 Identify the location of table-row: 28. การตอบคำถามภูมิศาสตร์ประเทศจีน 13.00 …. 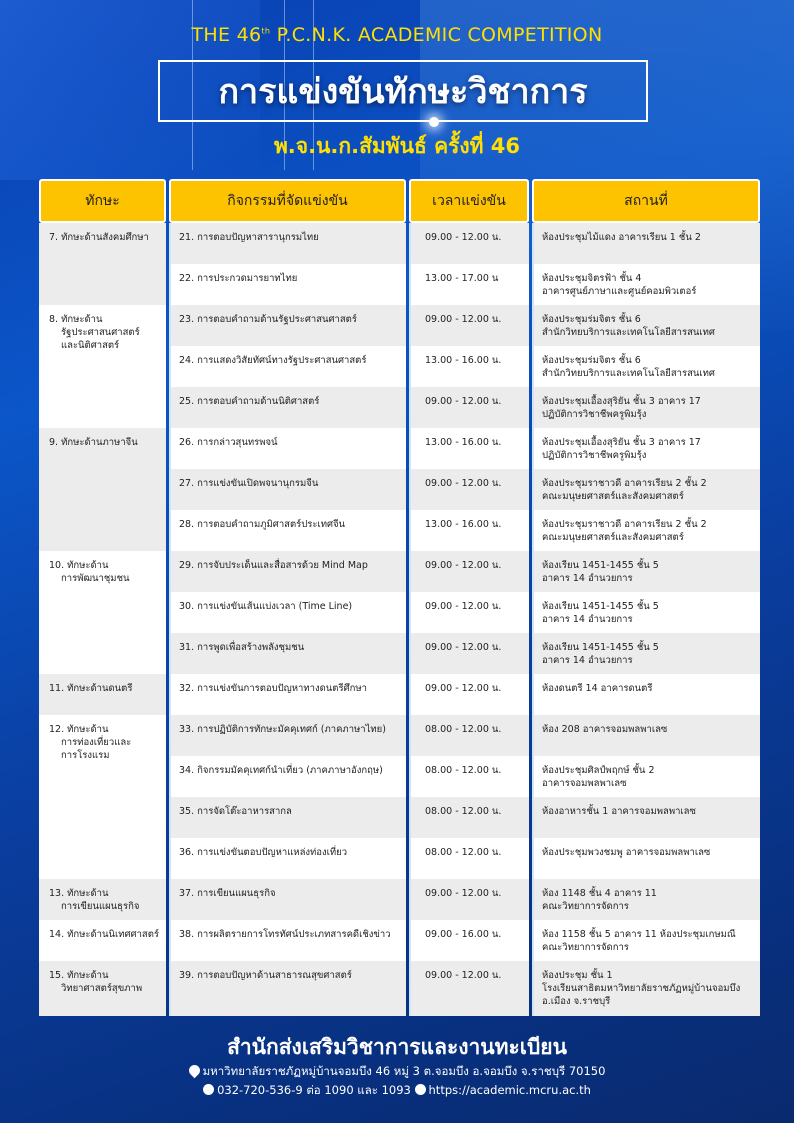
(399, 530).